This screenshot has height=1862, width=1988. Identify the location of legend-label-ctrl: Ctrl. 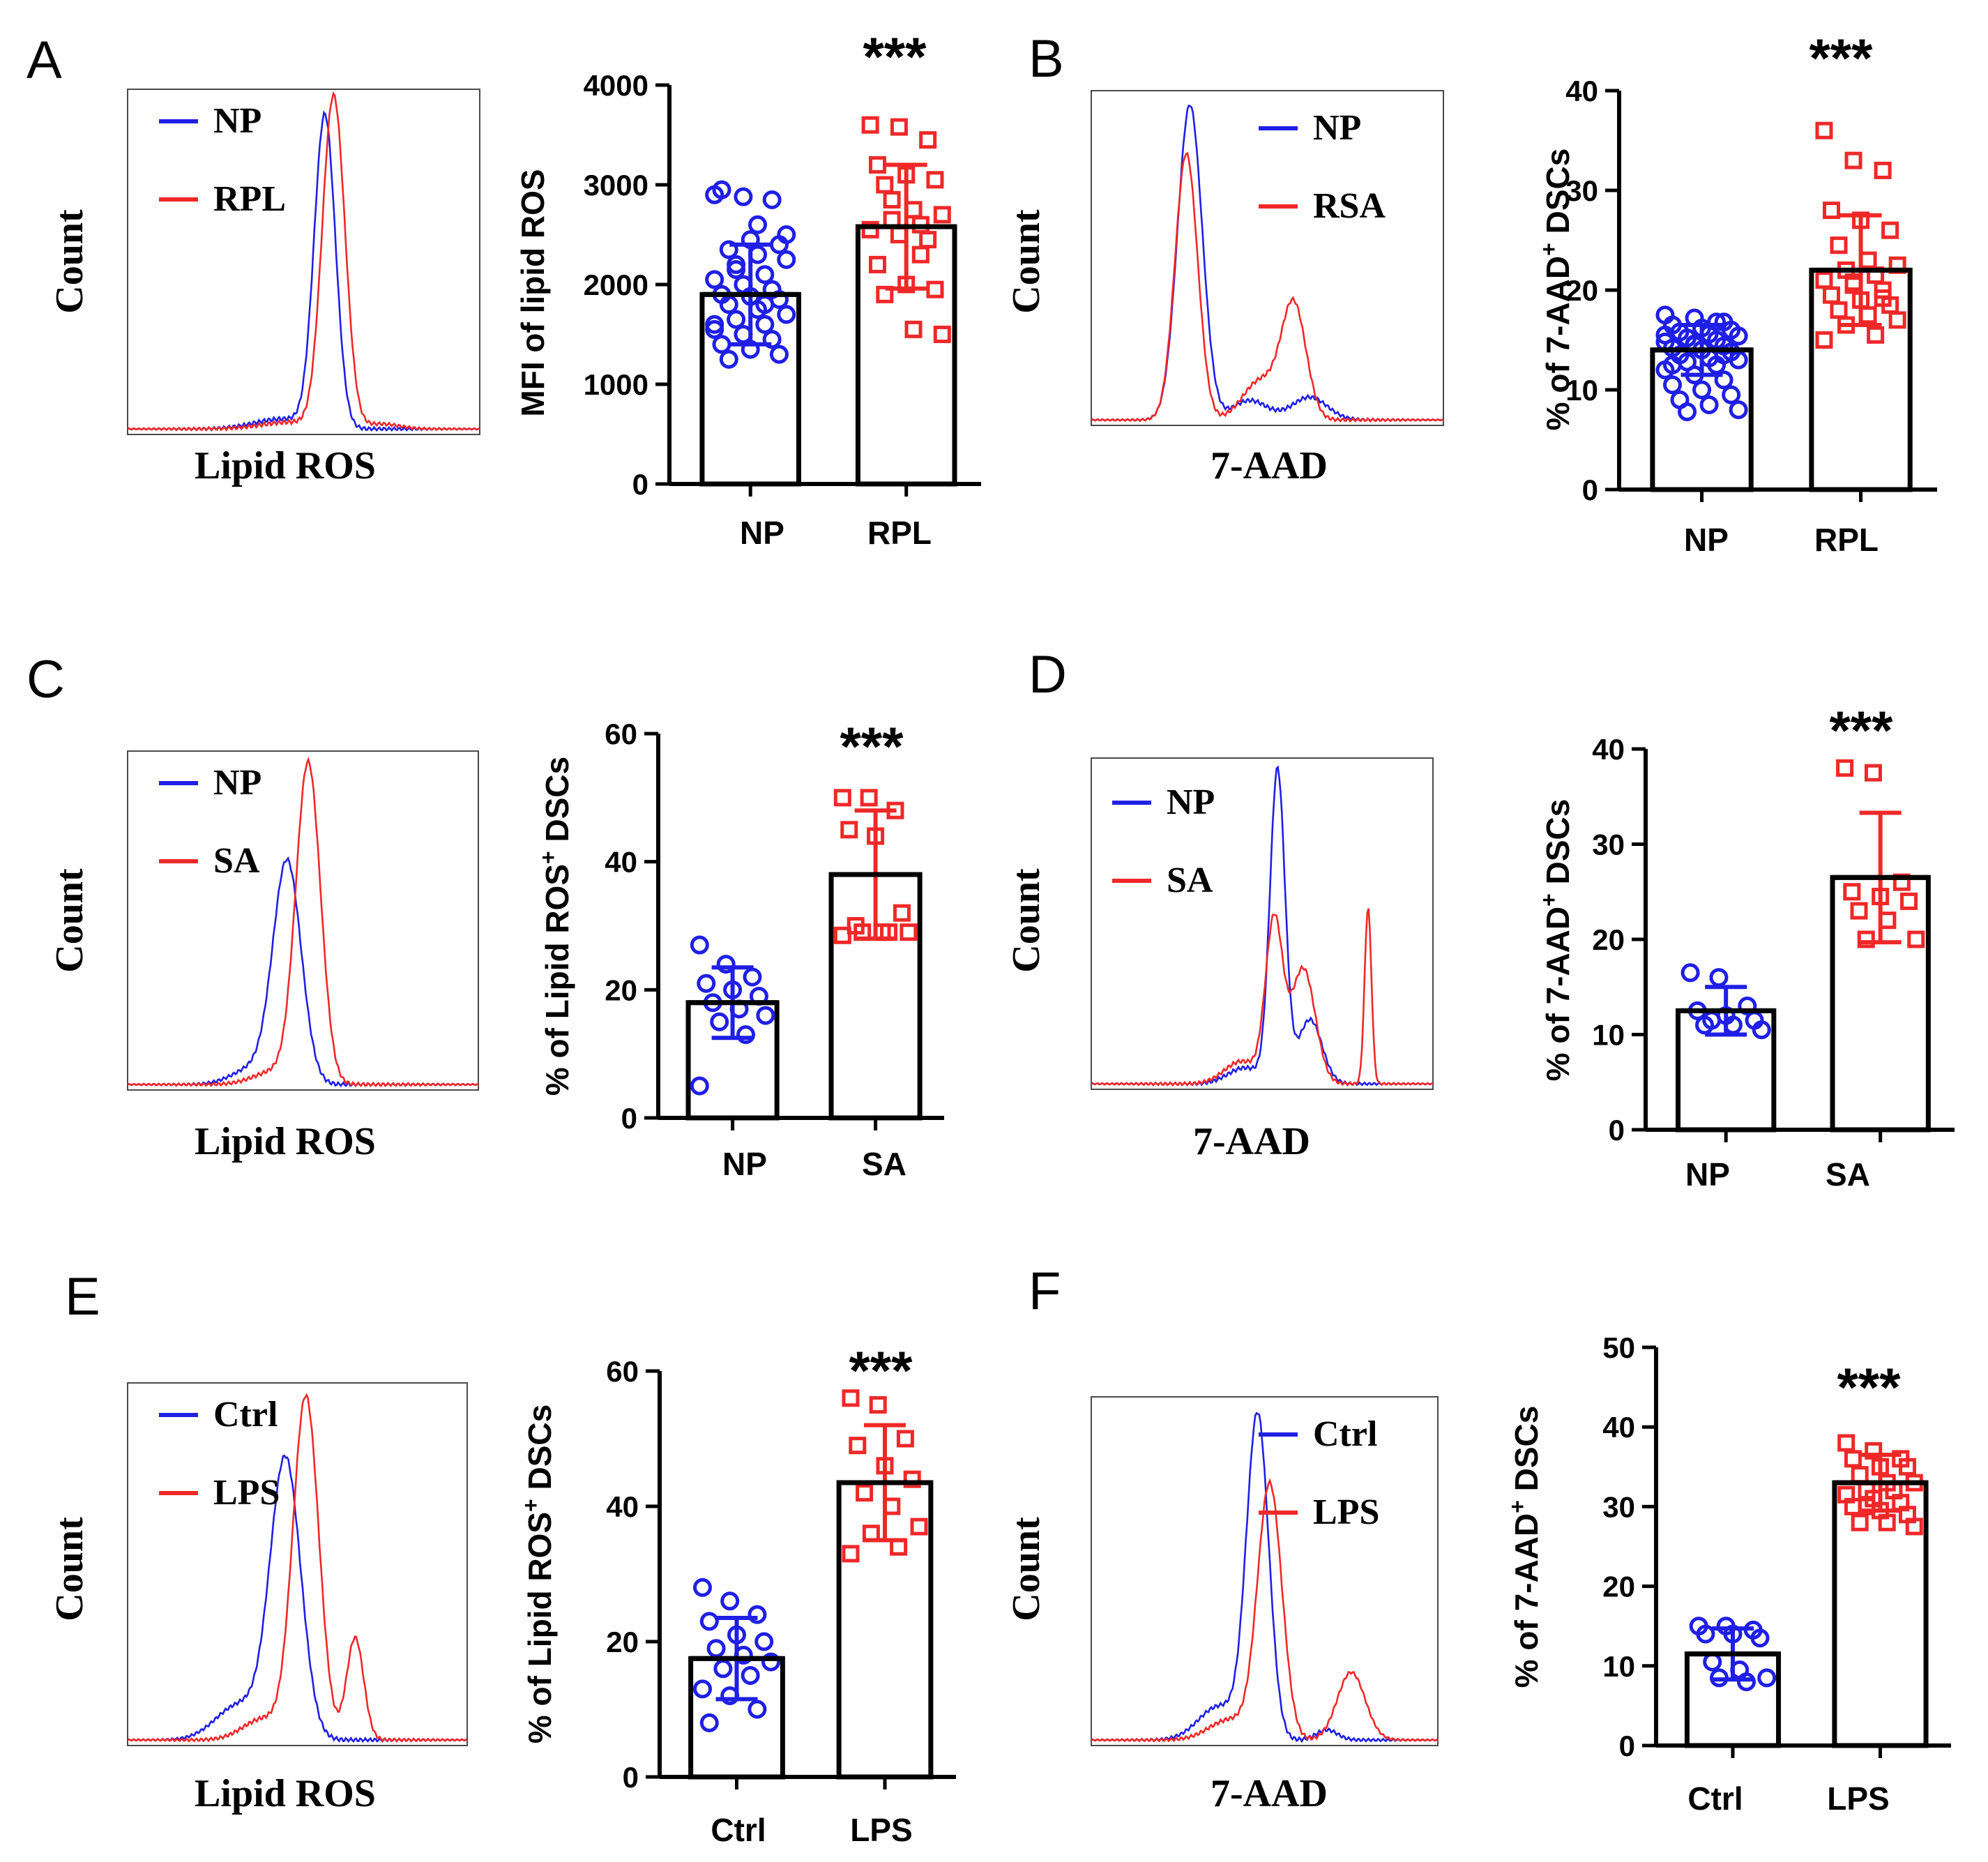
(246, 1415).